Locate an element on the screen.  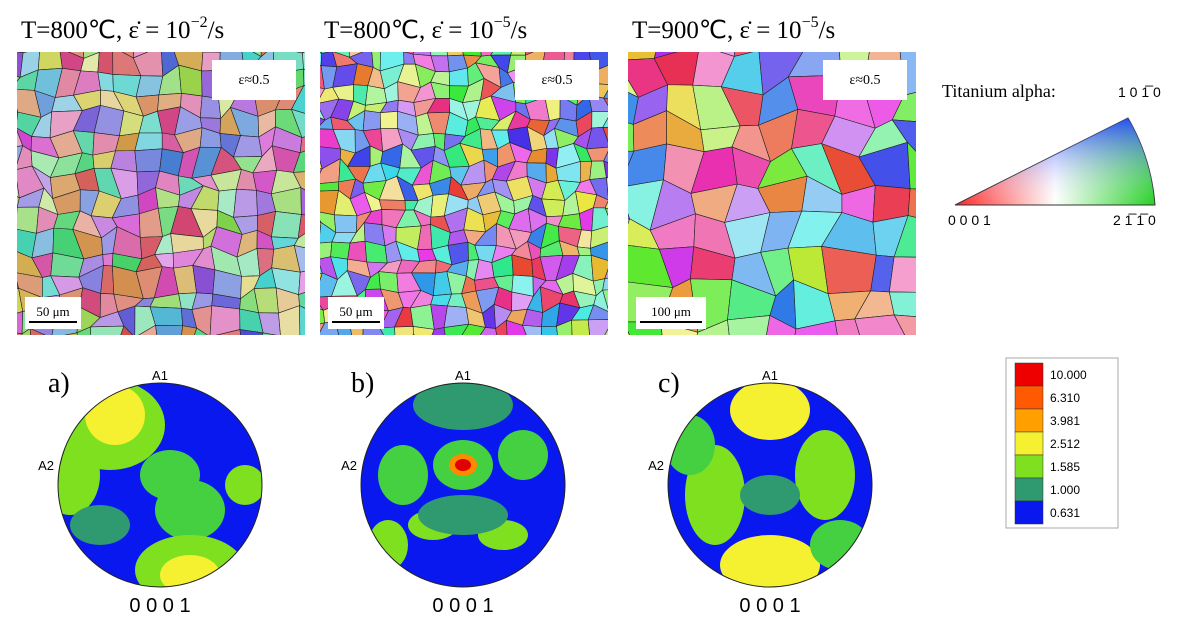
legend-label: 0.631 is located at coordinates (1065, 513).